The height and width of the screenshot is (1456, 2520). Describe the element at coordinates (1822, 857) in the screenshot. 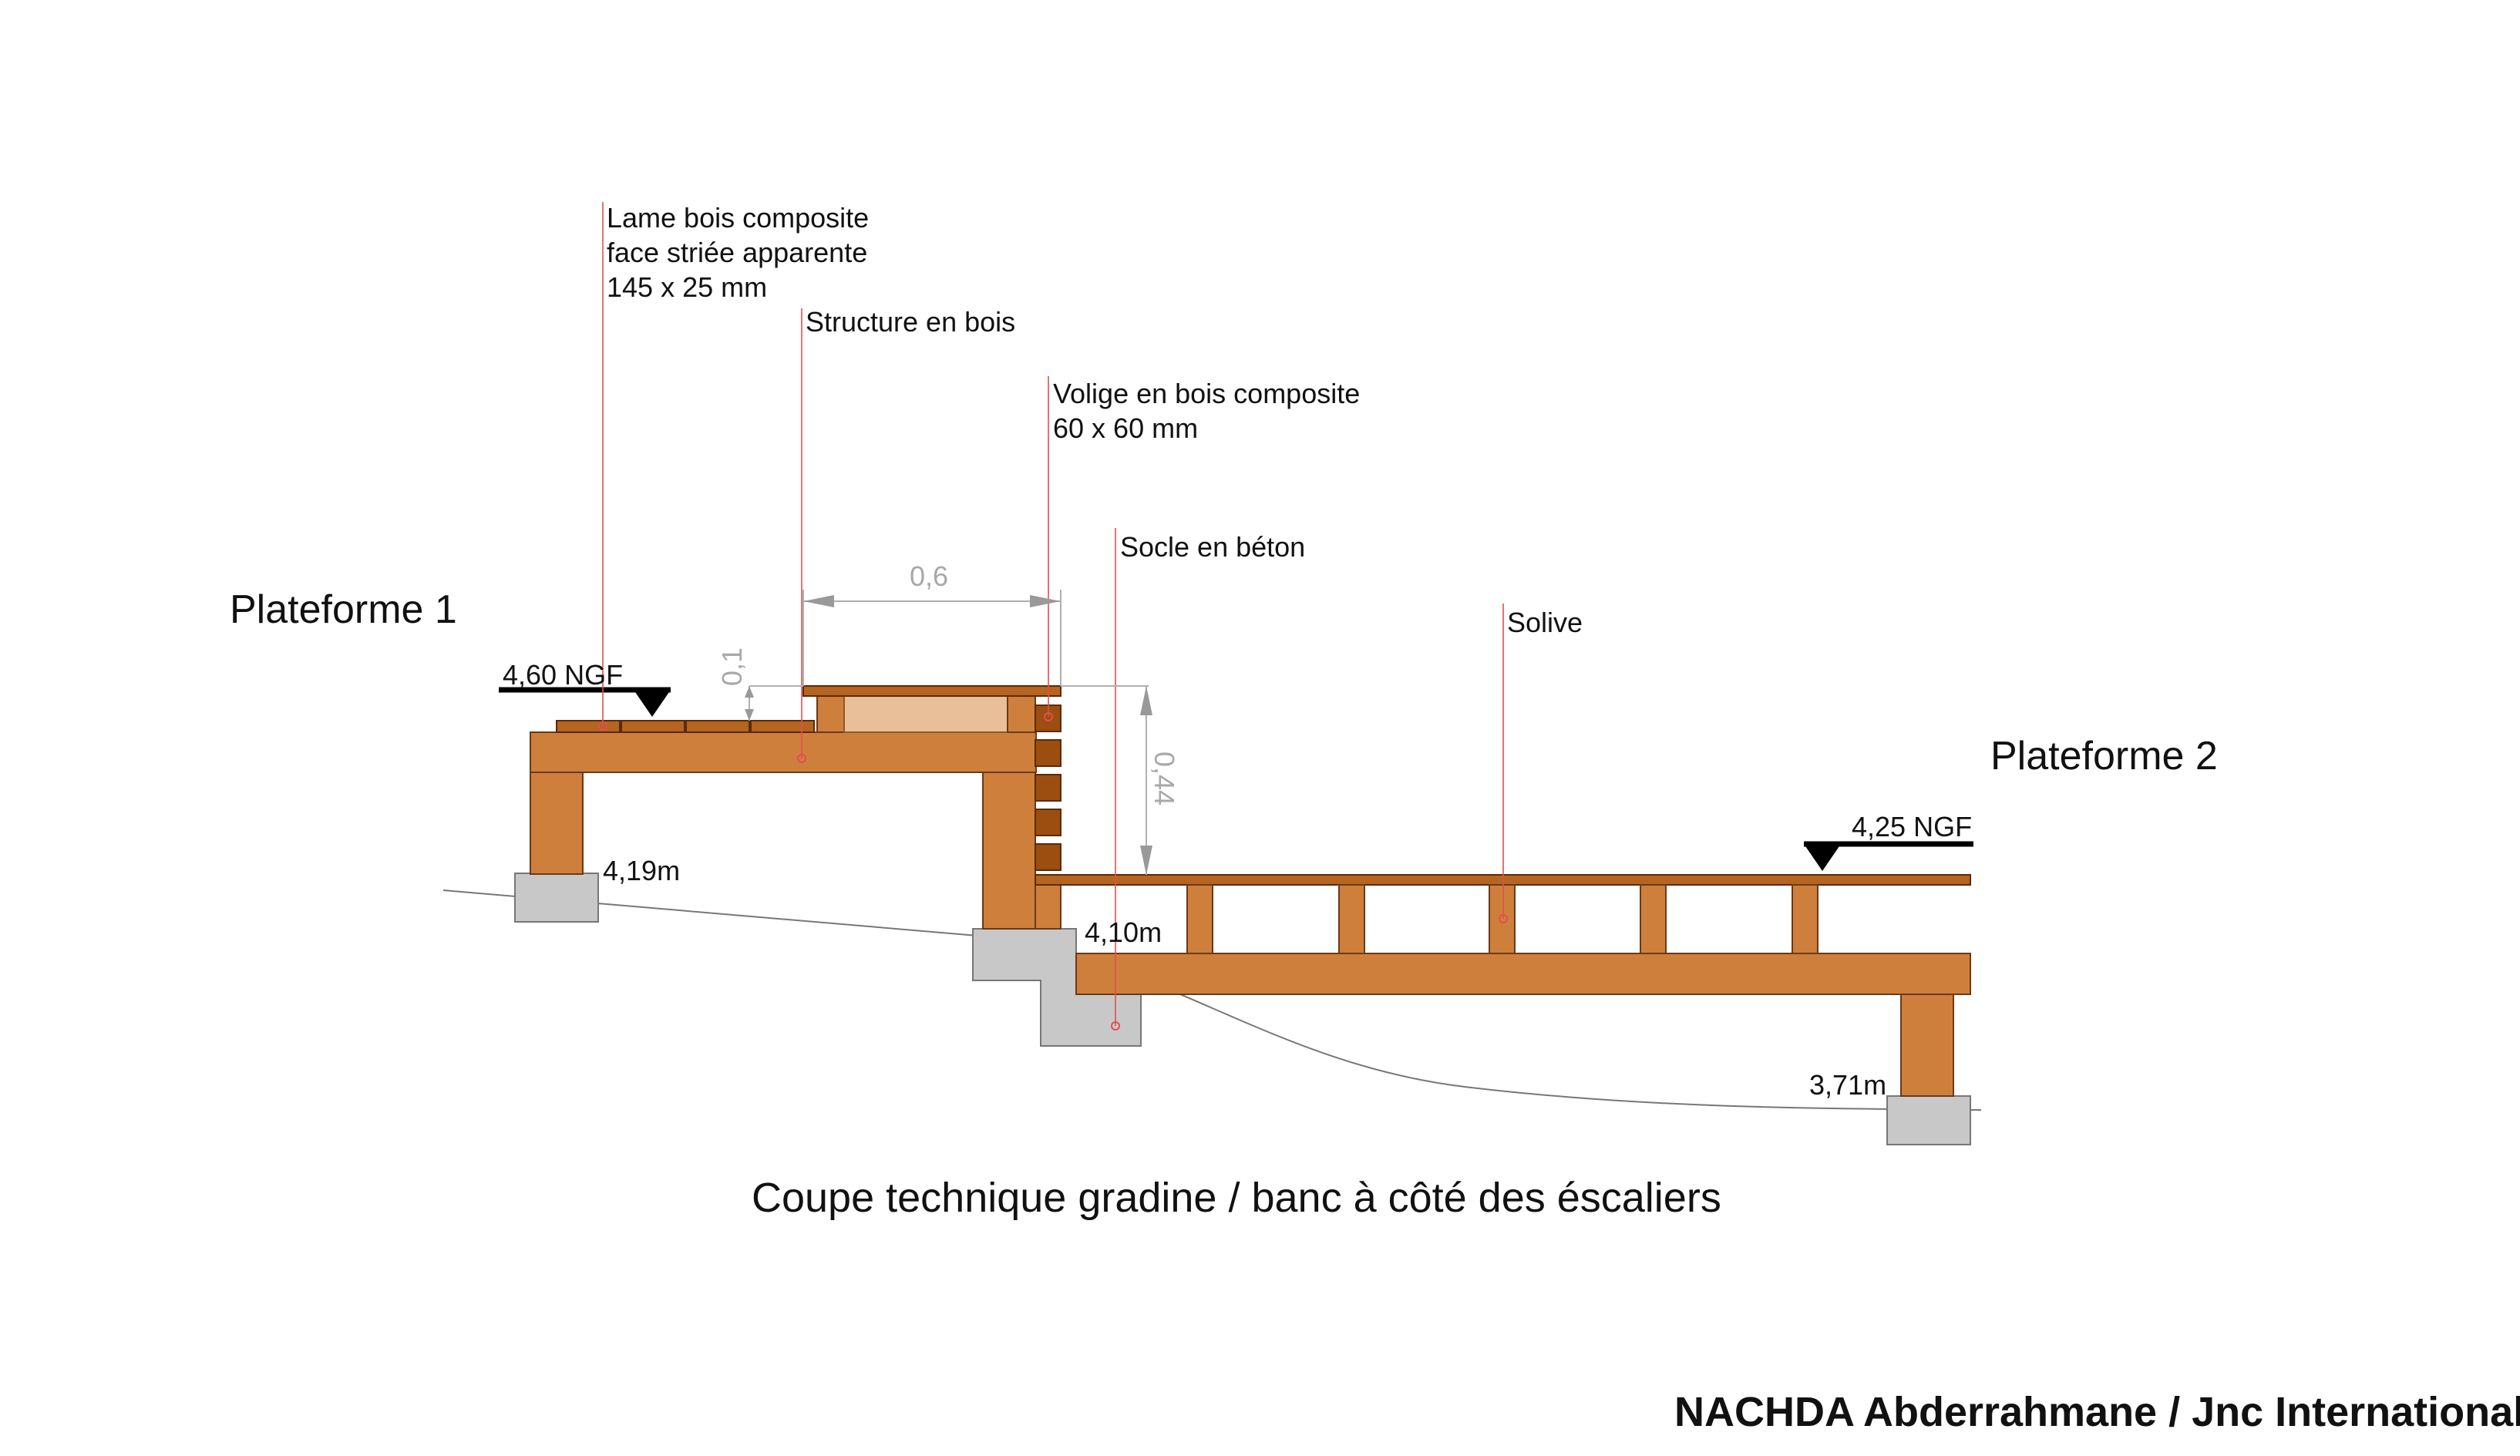

I see `ngf-triangle-p2-icon` at that location.